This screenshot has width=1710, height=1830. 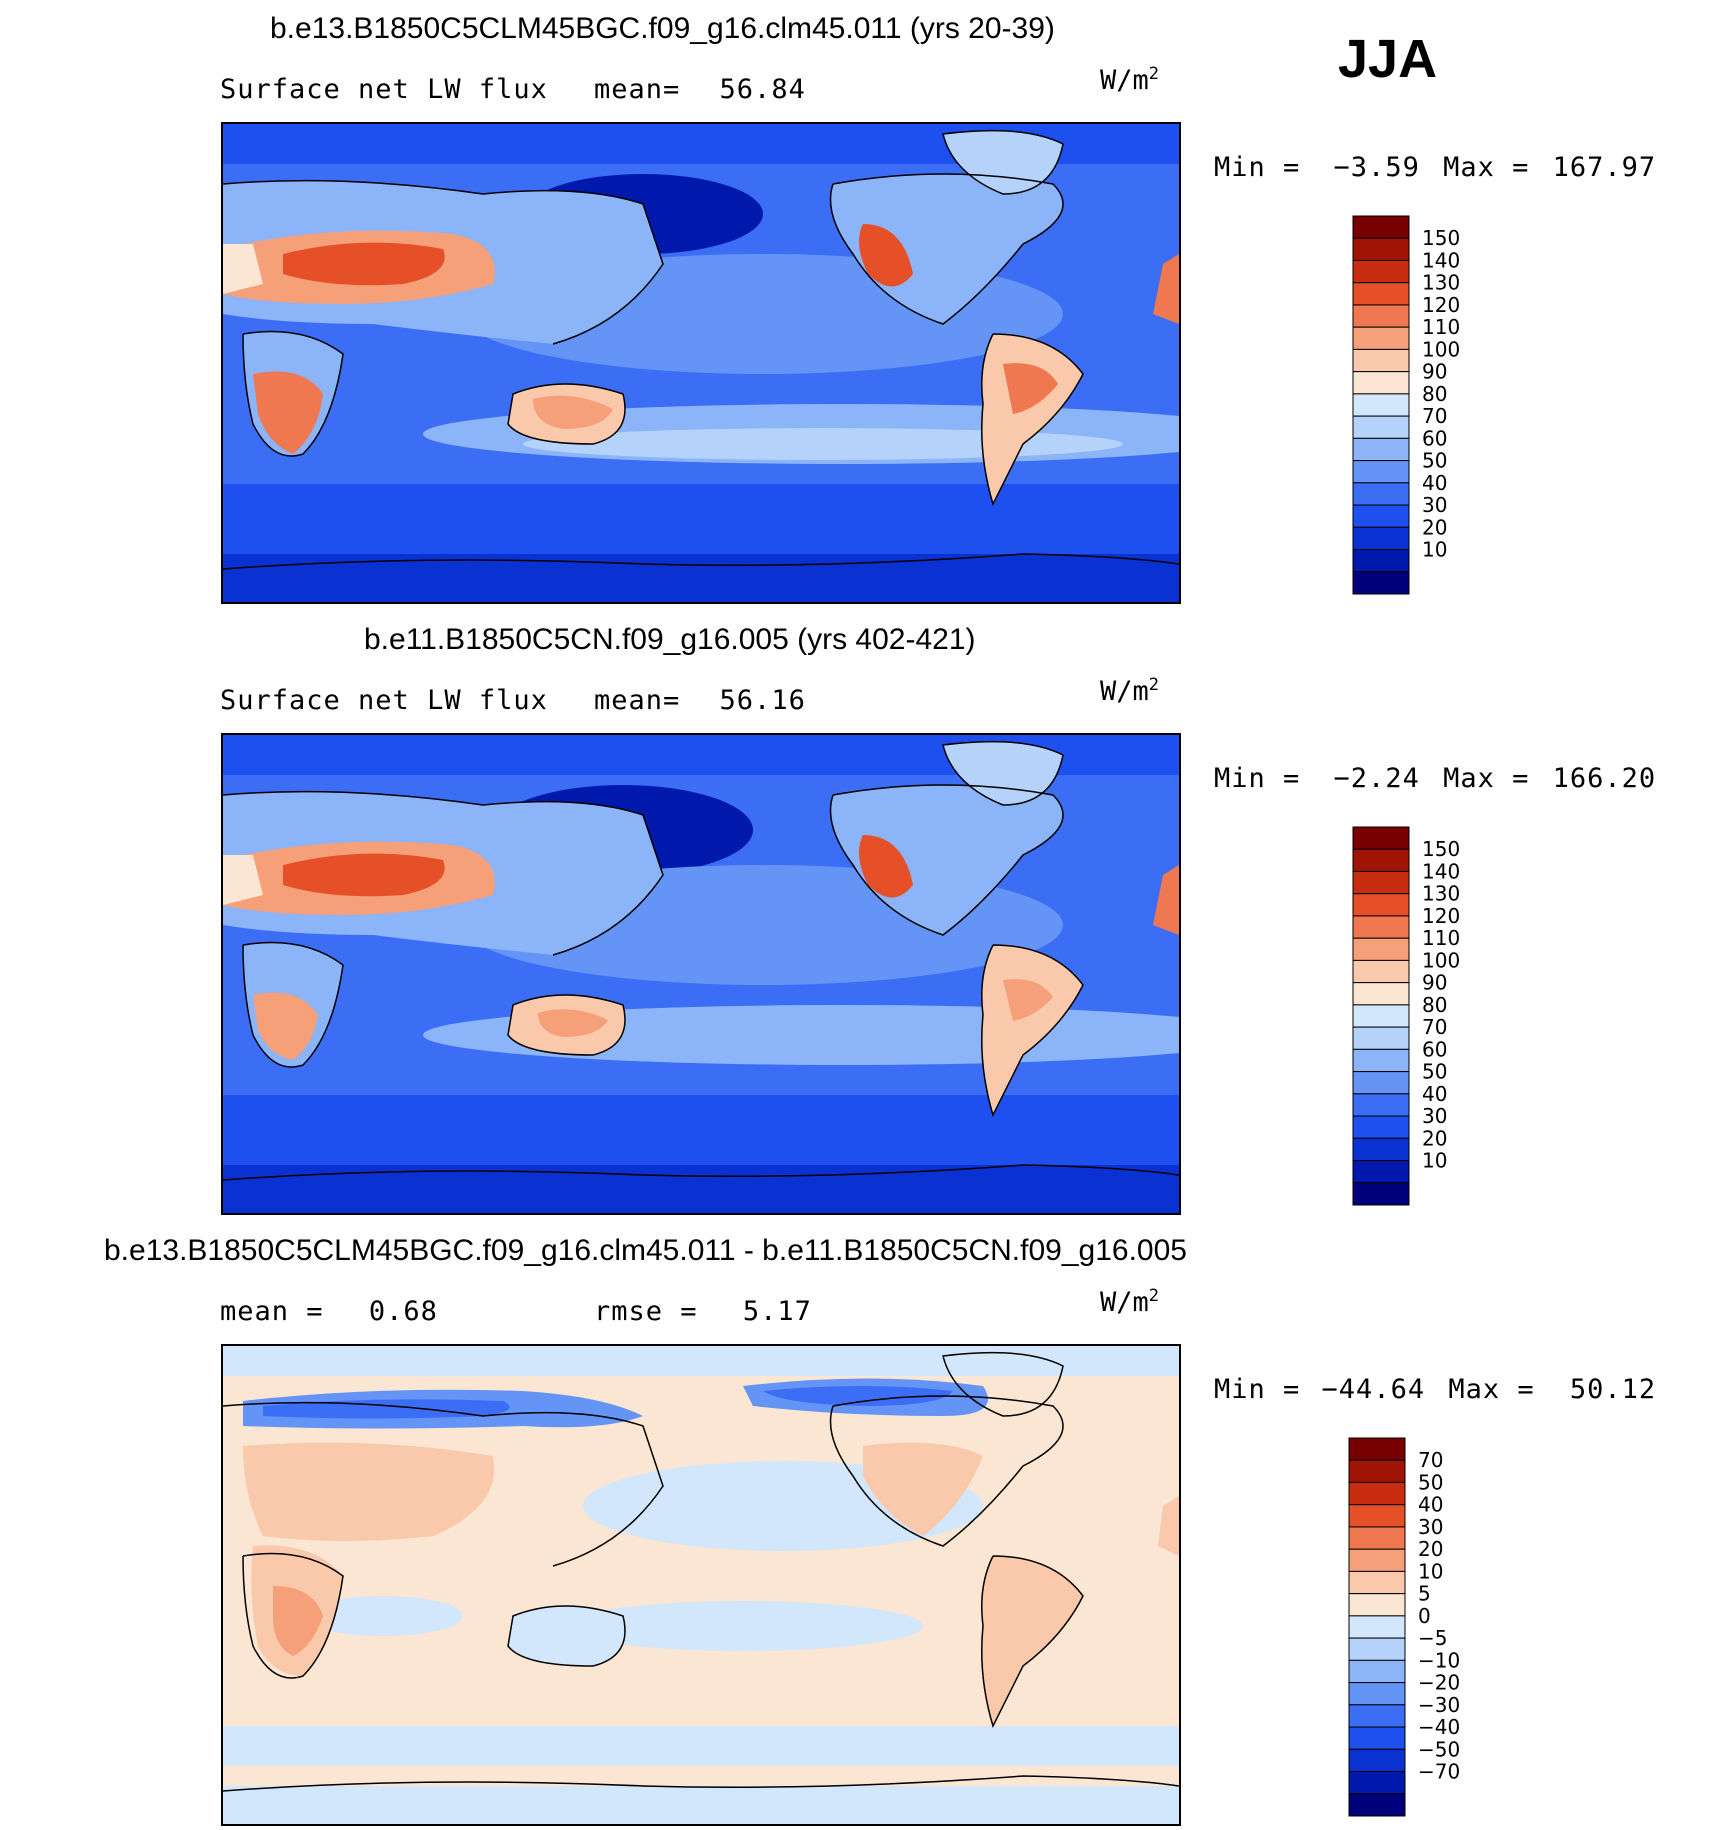 I want to click on season-label: JJA, so click(x=1388, y=59).